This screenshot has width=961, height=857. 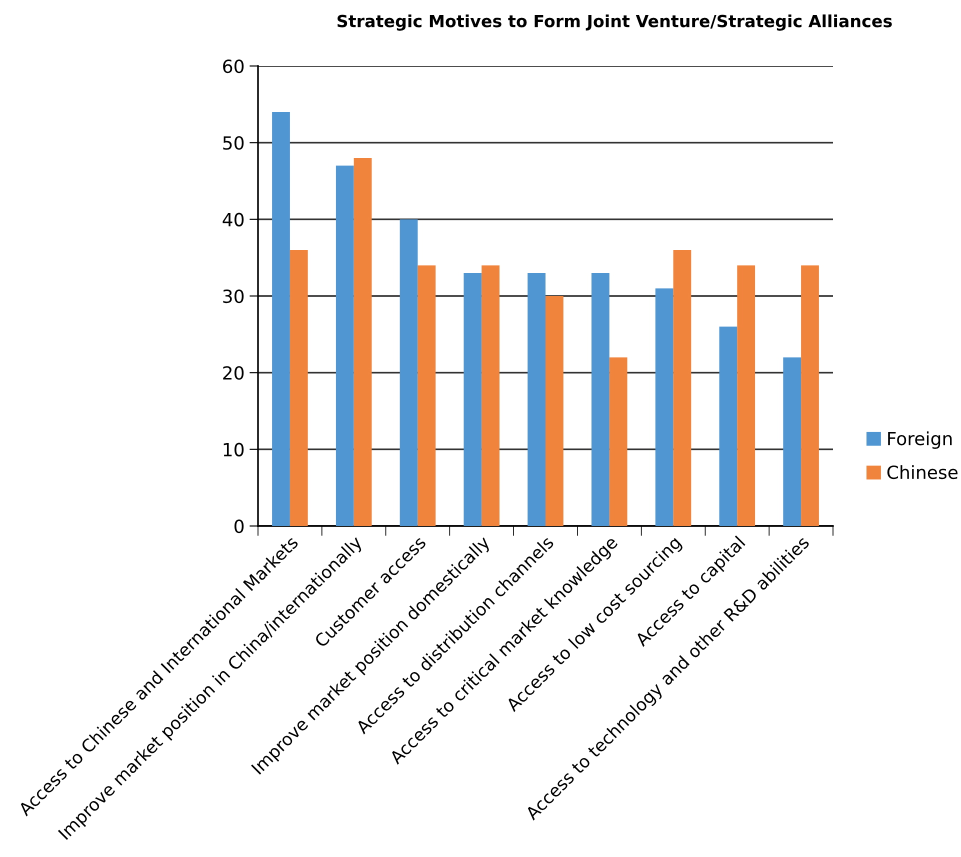 I want to click on y-tick-label: 30, so click(x=233, y=296).